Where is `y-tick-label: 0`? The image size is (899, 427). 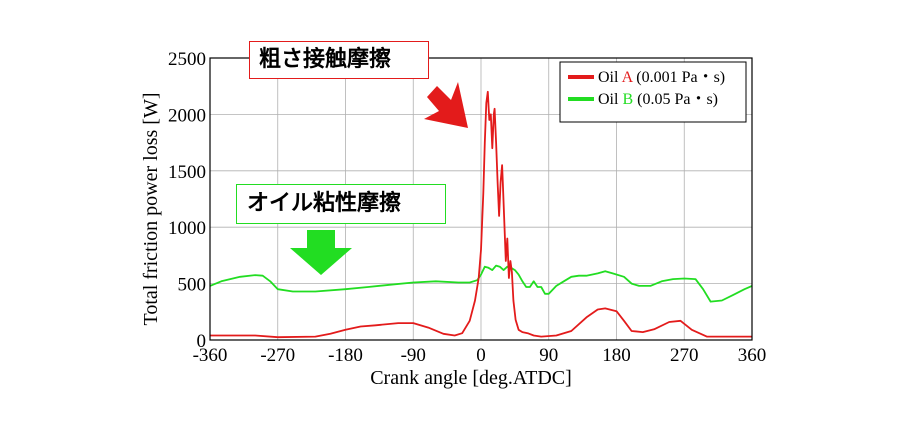 y-tick-label: 0 is located at coordinates (202, 341).